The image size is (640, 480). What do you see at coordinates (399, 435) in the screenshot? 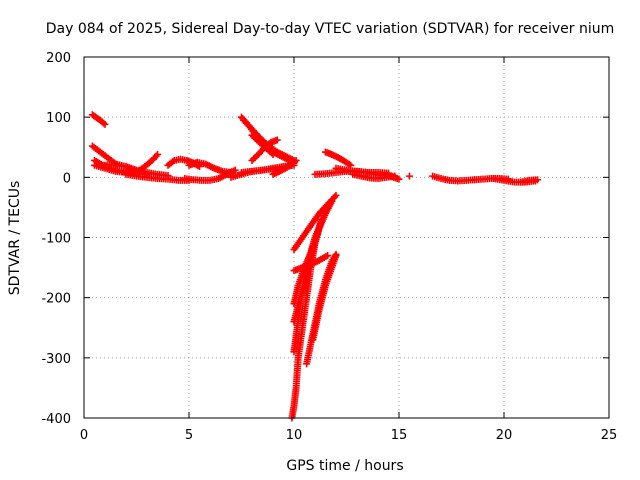
I see `x-tick-label: 15` at bounding box center [399, 435].